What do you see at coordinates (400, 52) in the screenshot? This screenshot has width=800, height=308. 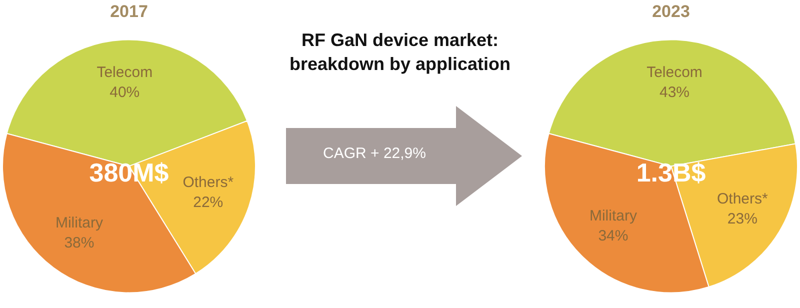 I see `text: RF GaN device market: breakdown by application` at bounding box center [400, 52].